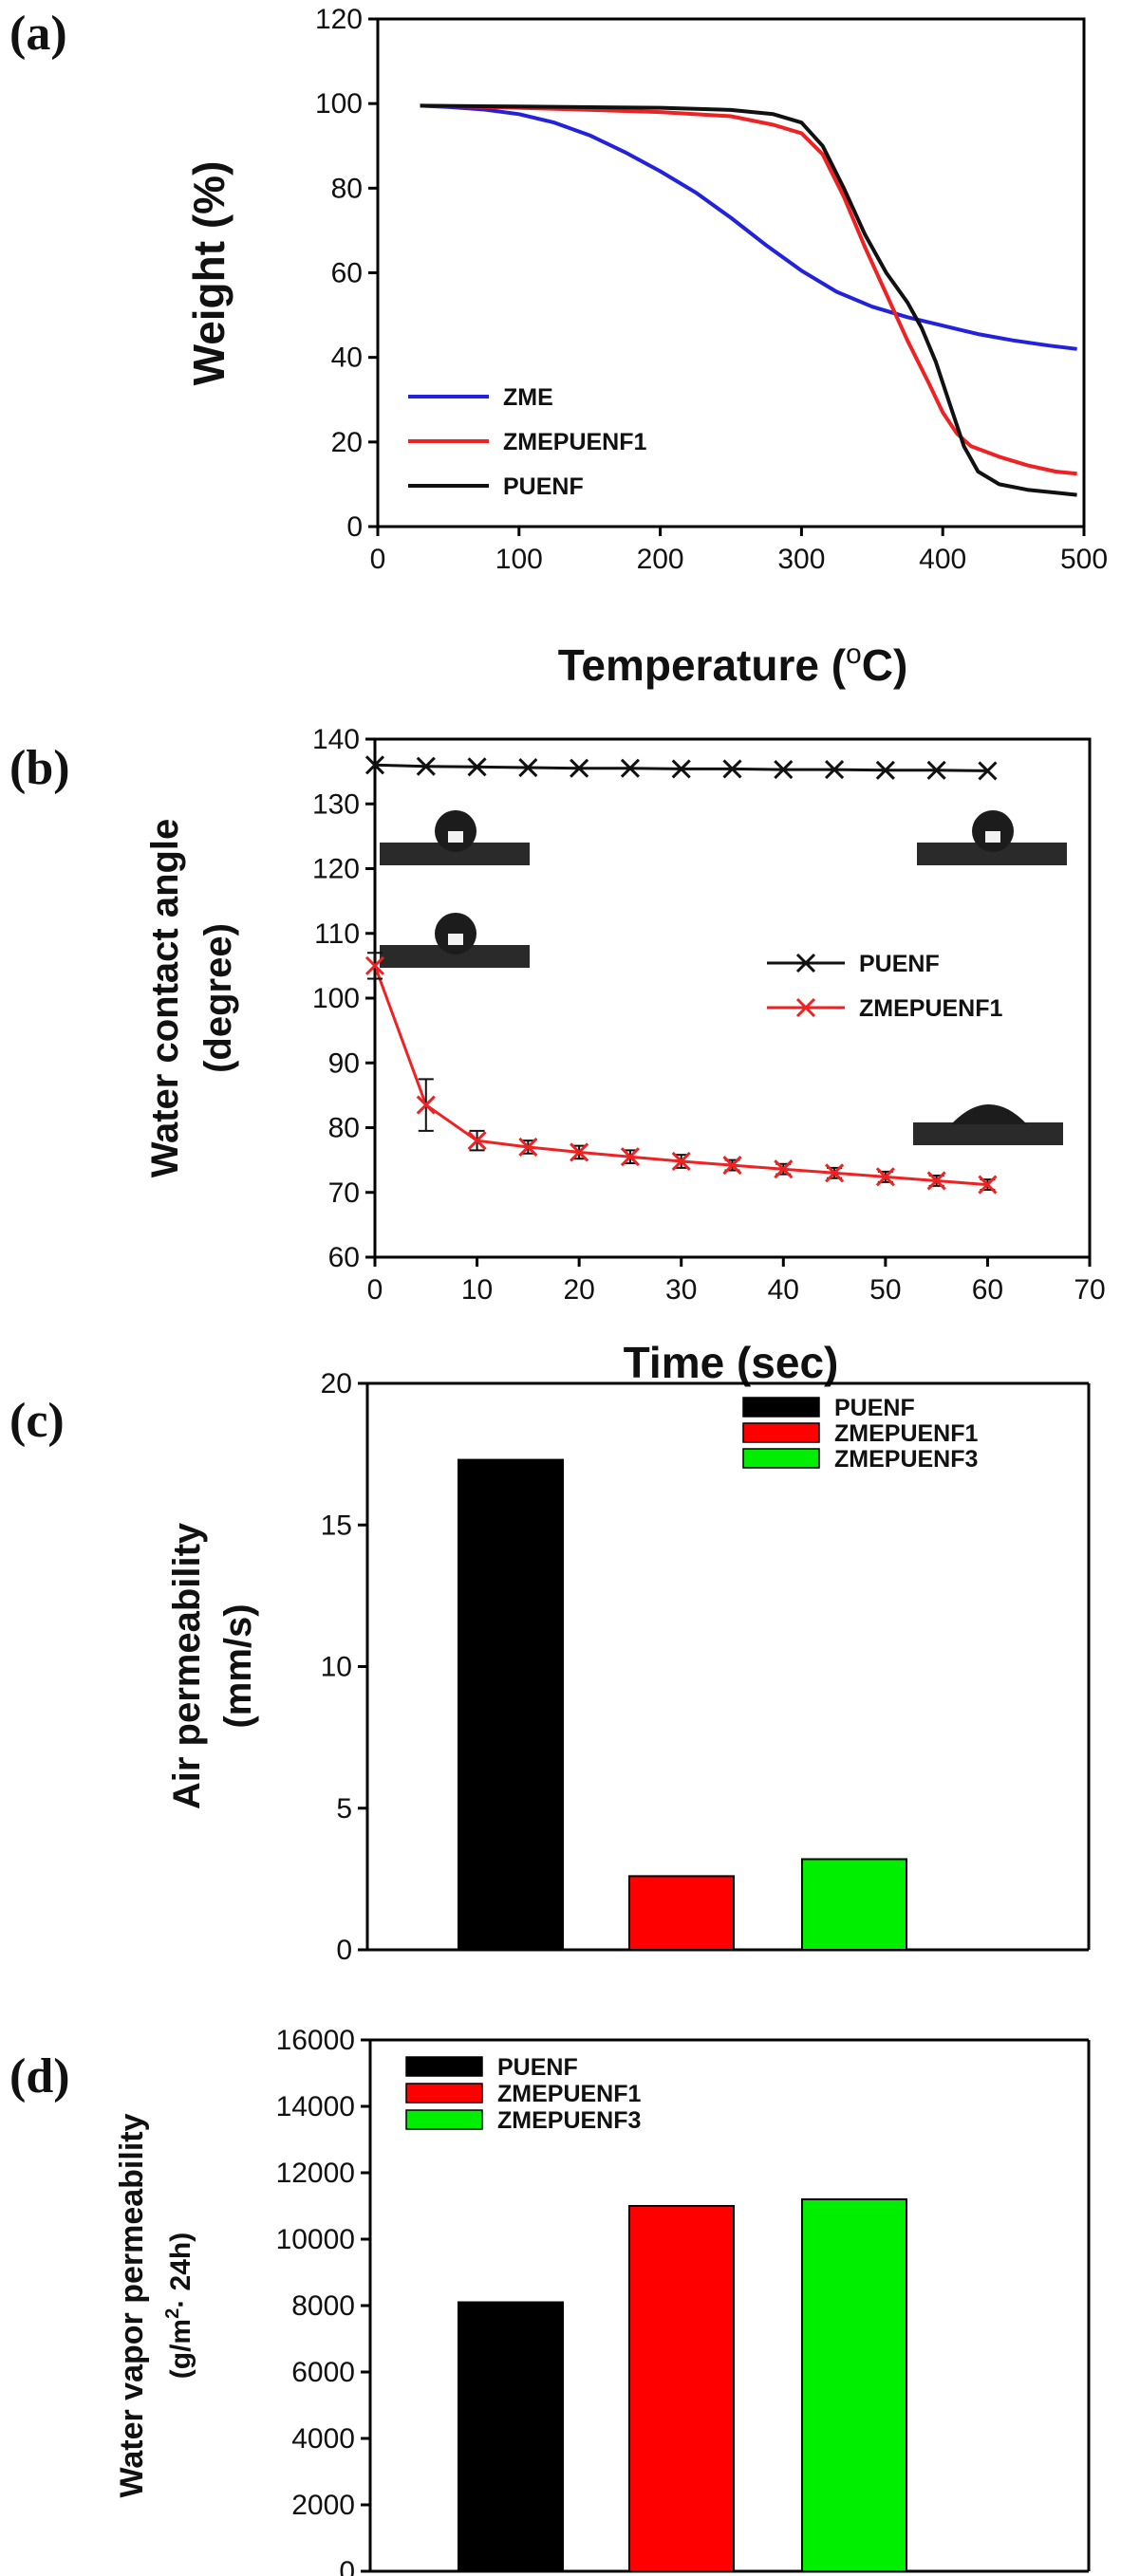 The height and width of the screenshot is (2576, 1121). What do you see at coordinates (37, 1421) in the screenshot?
I see `panel-c-letter: (c)` at bounding box center [37, 1421].